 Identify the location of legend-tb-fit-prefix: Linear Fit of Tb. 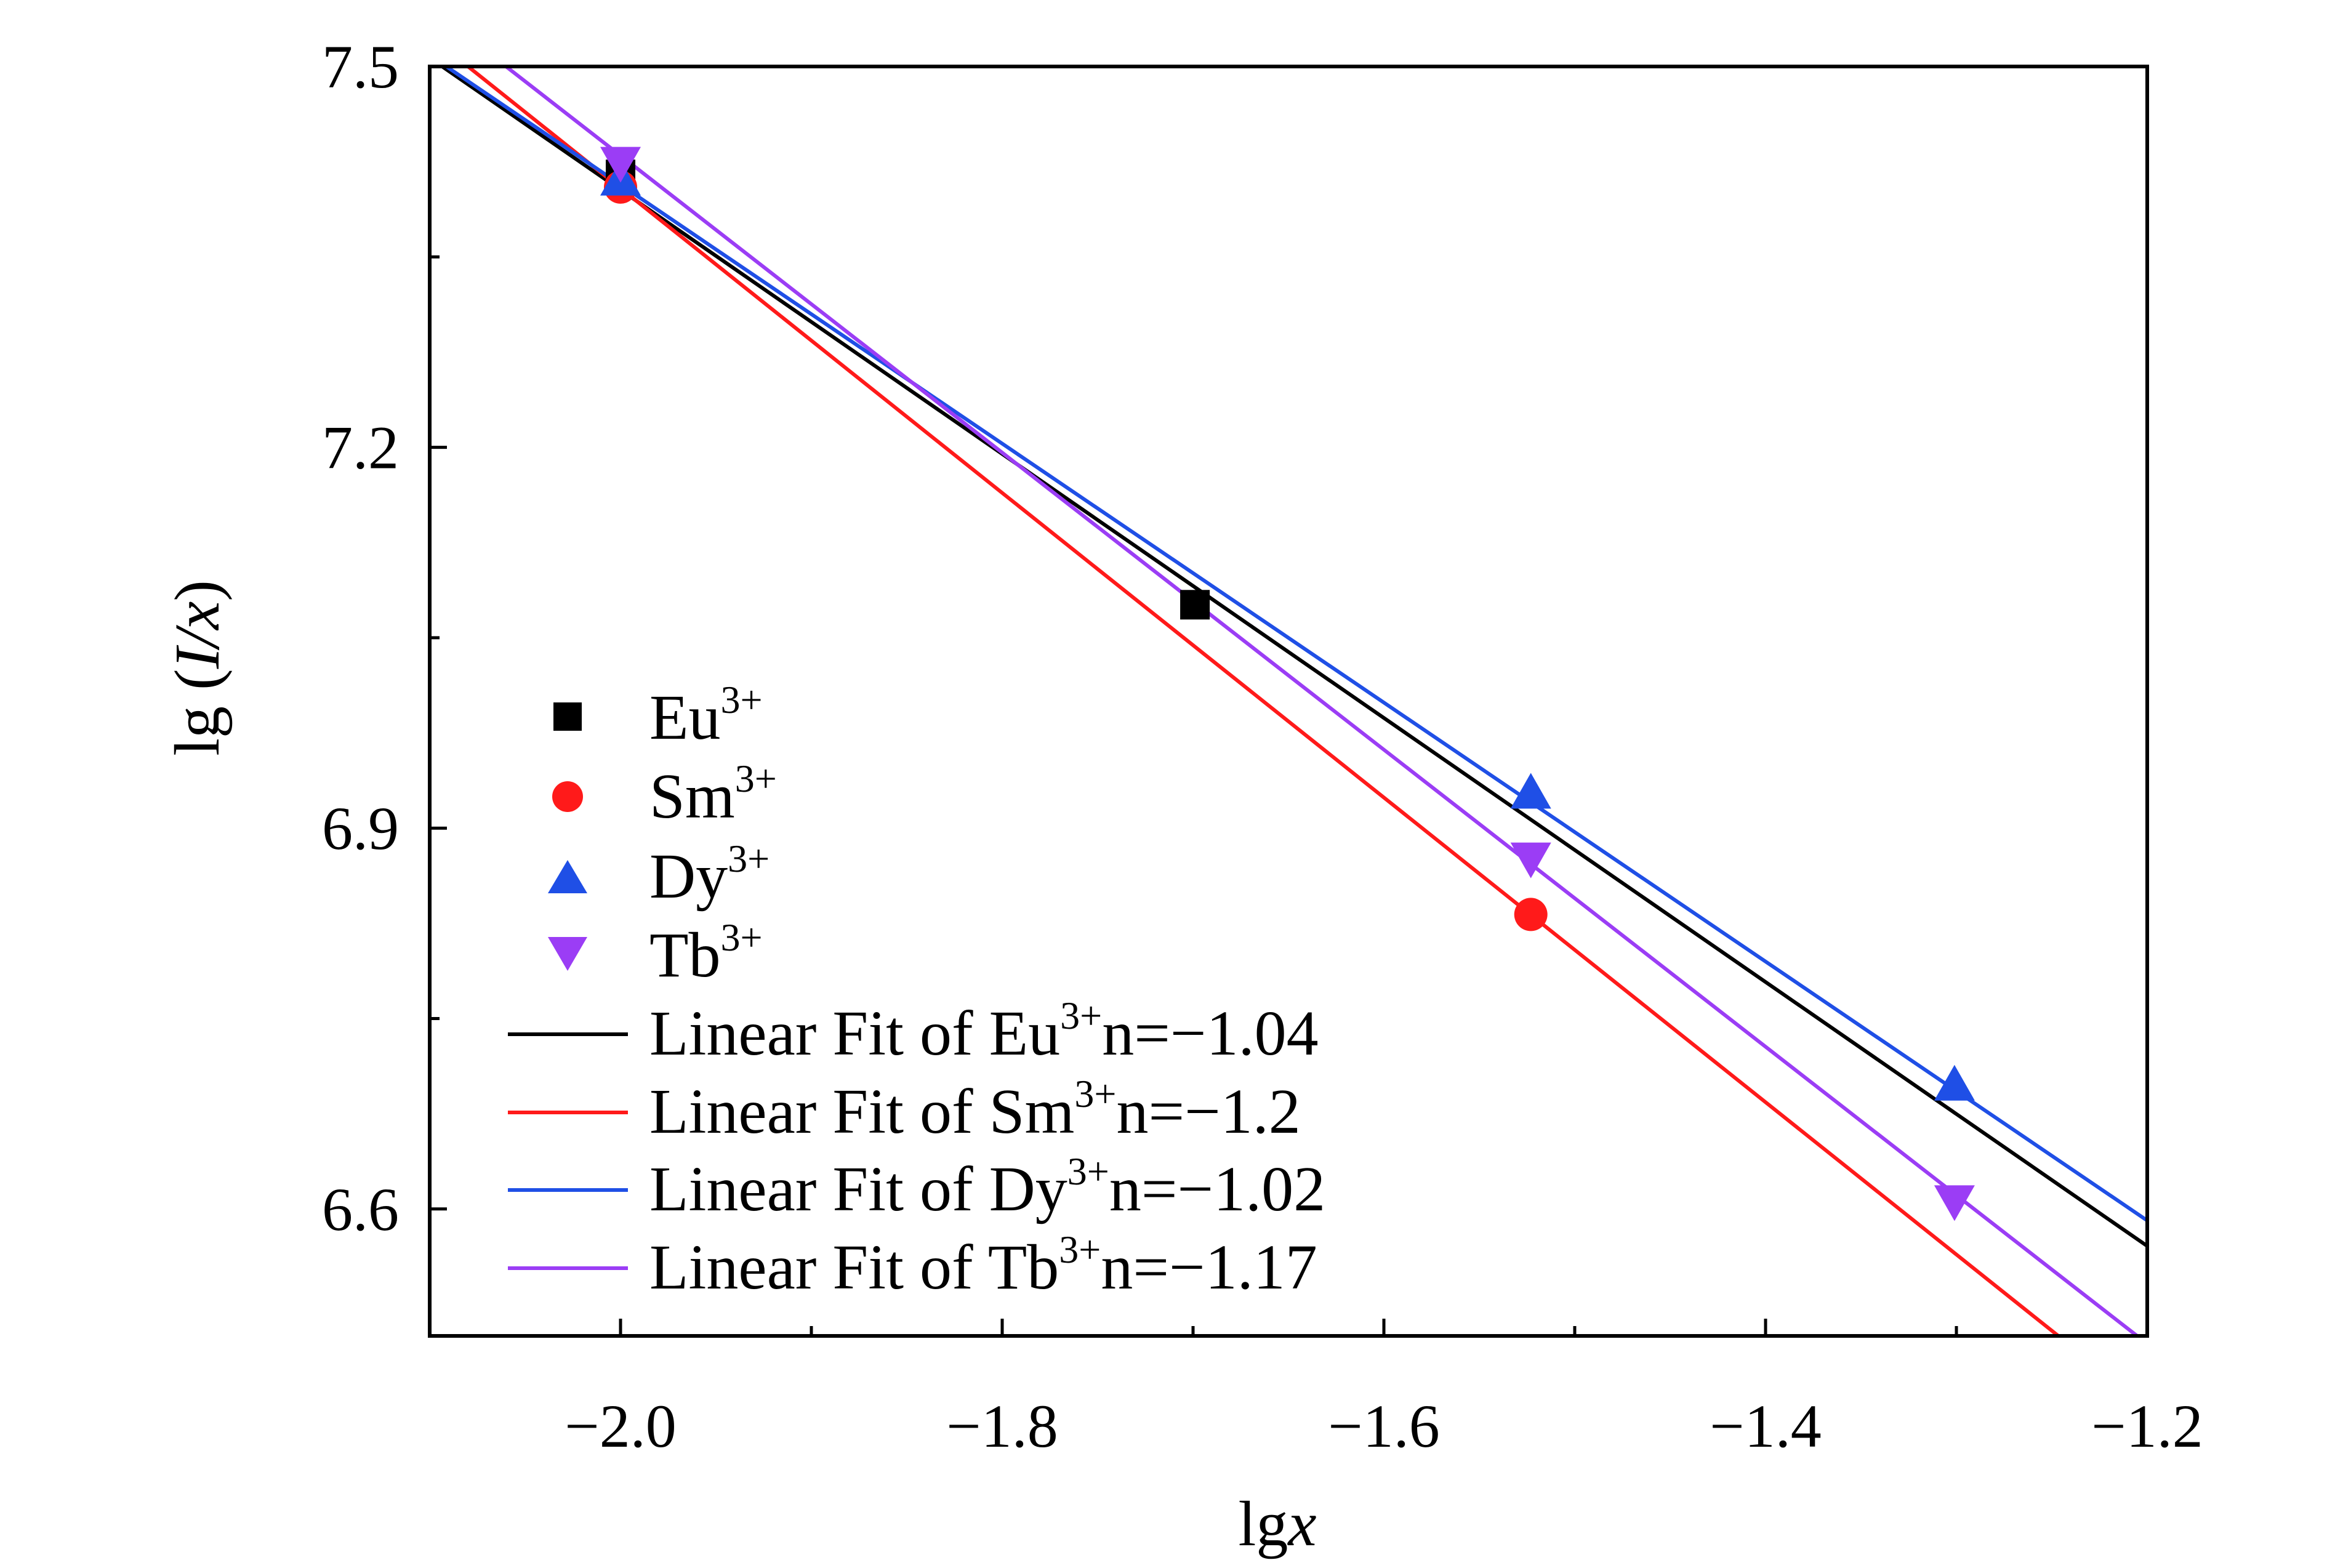
(854, 1267).